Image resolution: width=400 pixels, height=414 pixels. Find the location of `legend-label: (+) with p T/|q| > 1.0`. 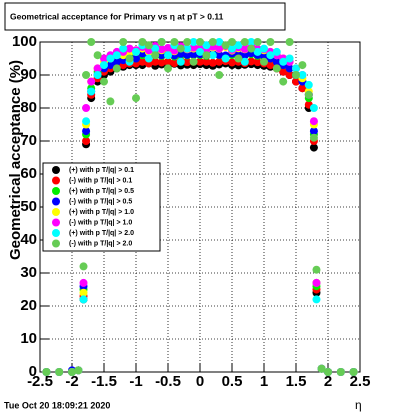

legend-label: (+) with p T/|q| > 1.0 is located at coordinates (101, 212).